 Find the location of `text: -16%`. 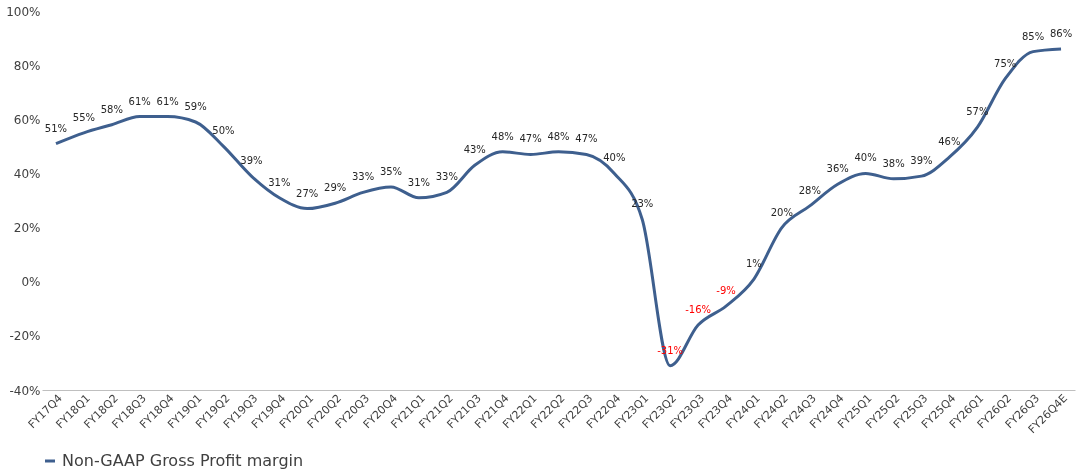

text: -16% is located at coordinates (698, 310).